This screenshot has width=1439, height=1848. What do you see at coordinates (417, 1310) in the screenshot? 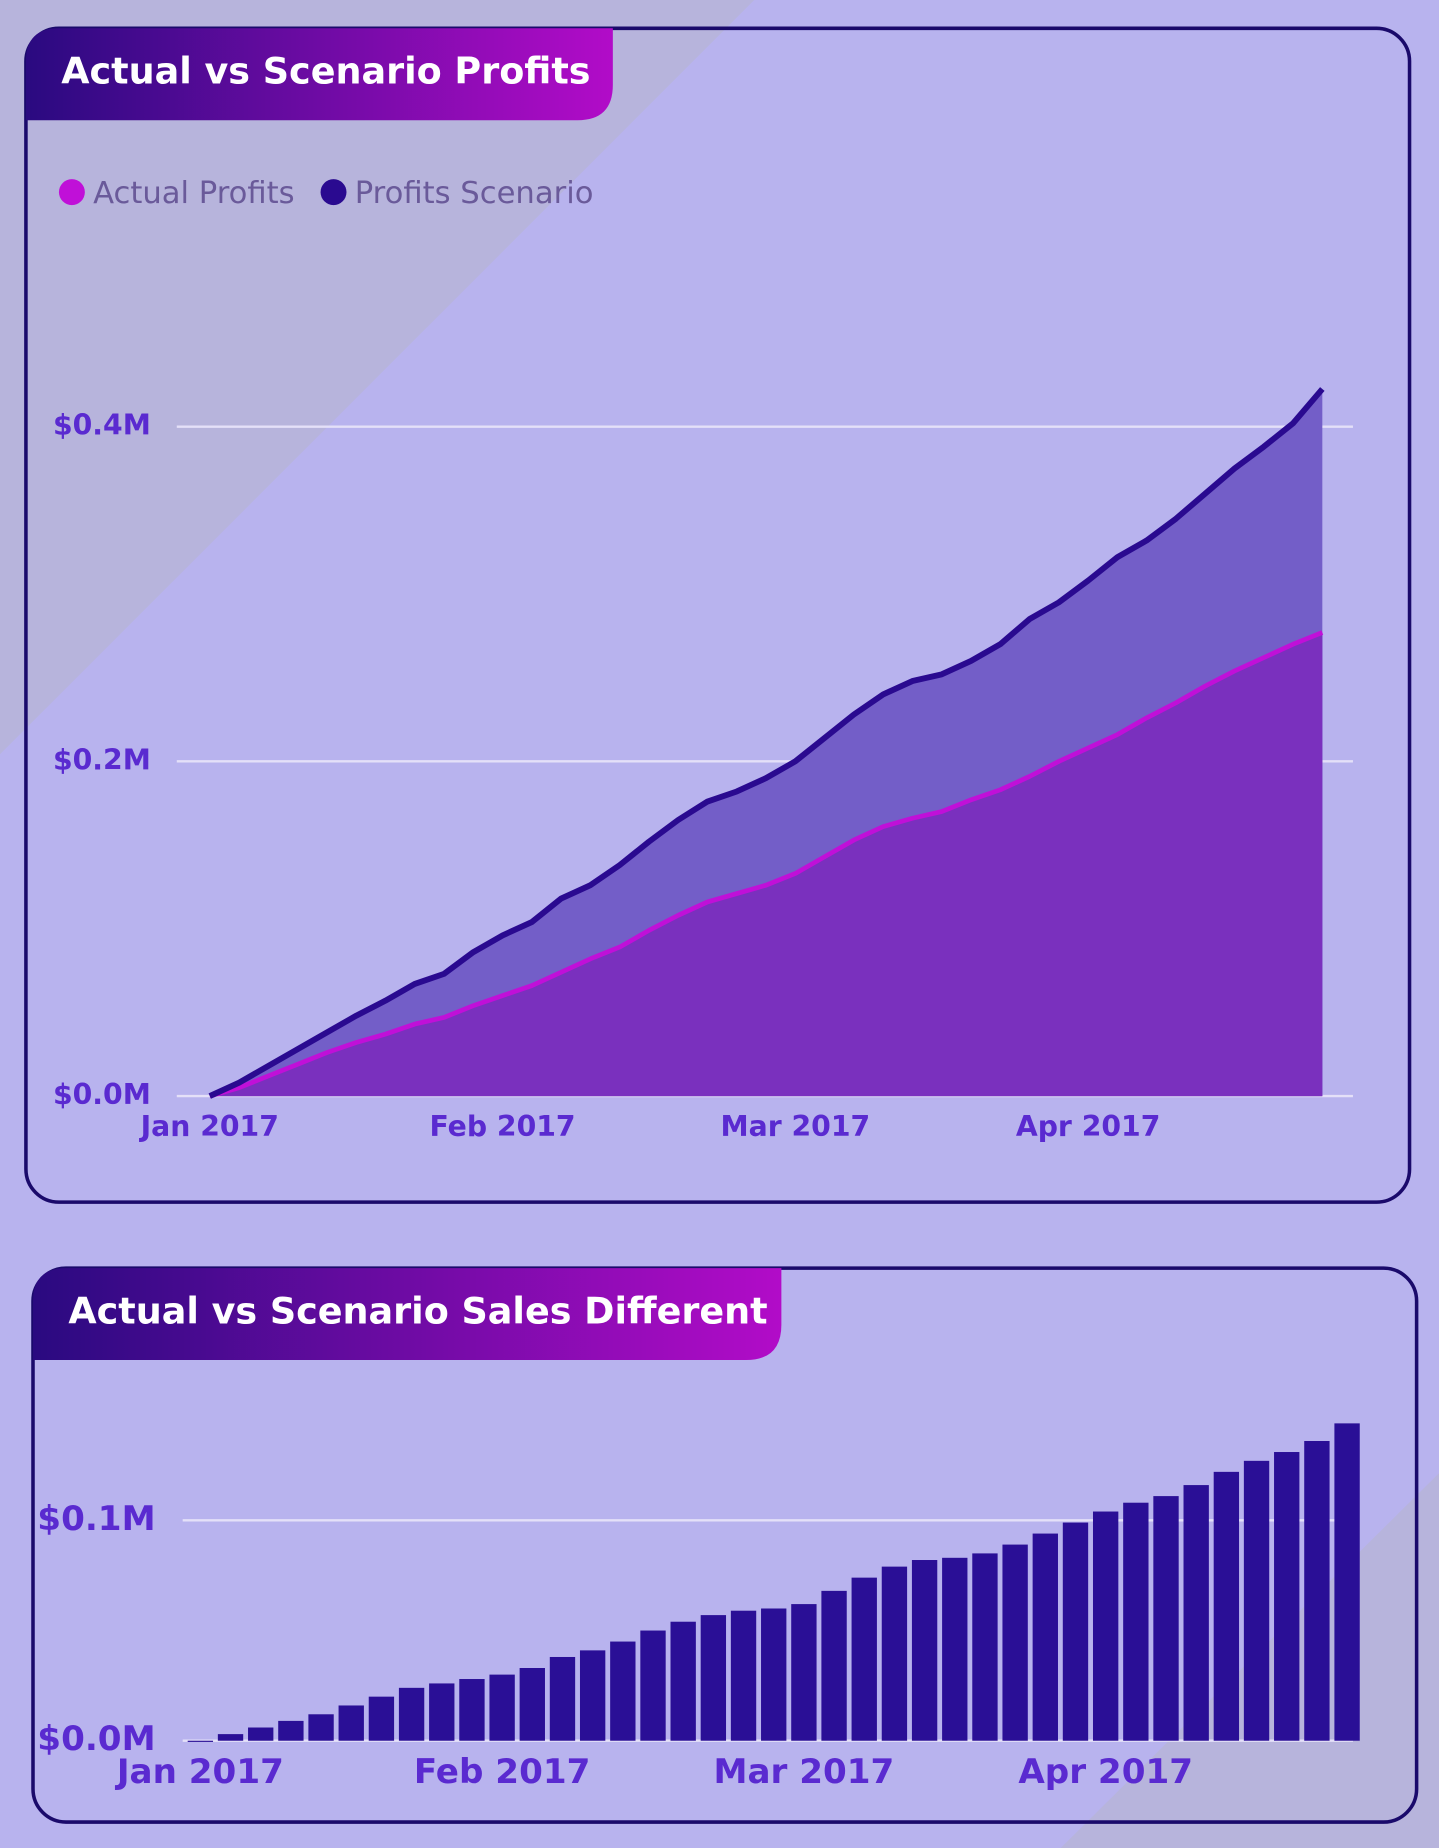
I see `chart-title: Actual vs Scenario Sales Different` at bounding box center [417, 1310].